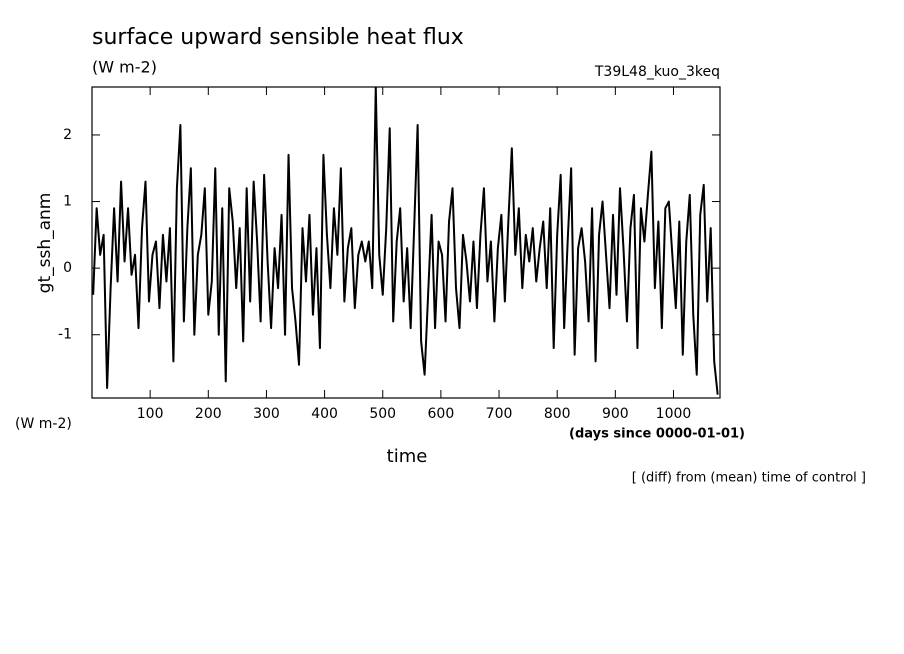 The image size is (904, 654). I want to click on y-tick-label: -1, so click(65, 335).